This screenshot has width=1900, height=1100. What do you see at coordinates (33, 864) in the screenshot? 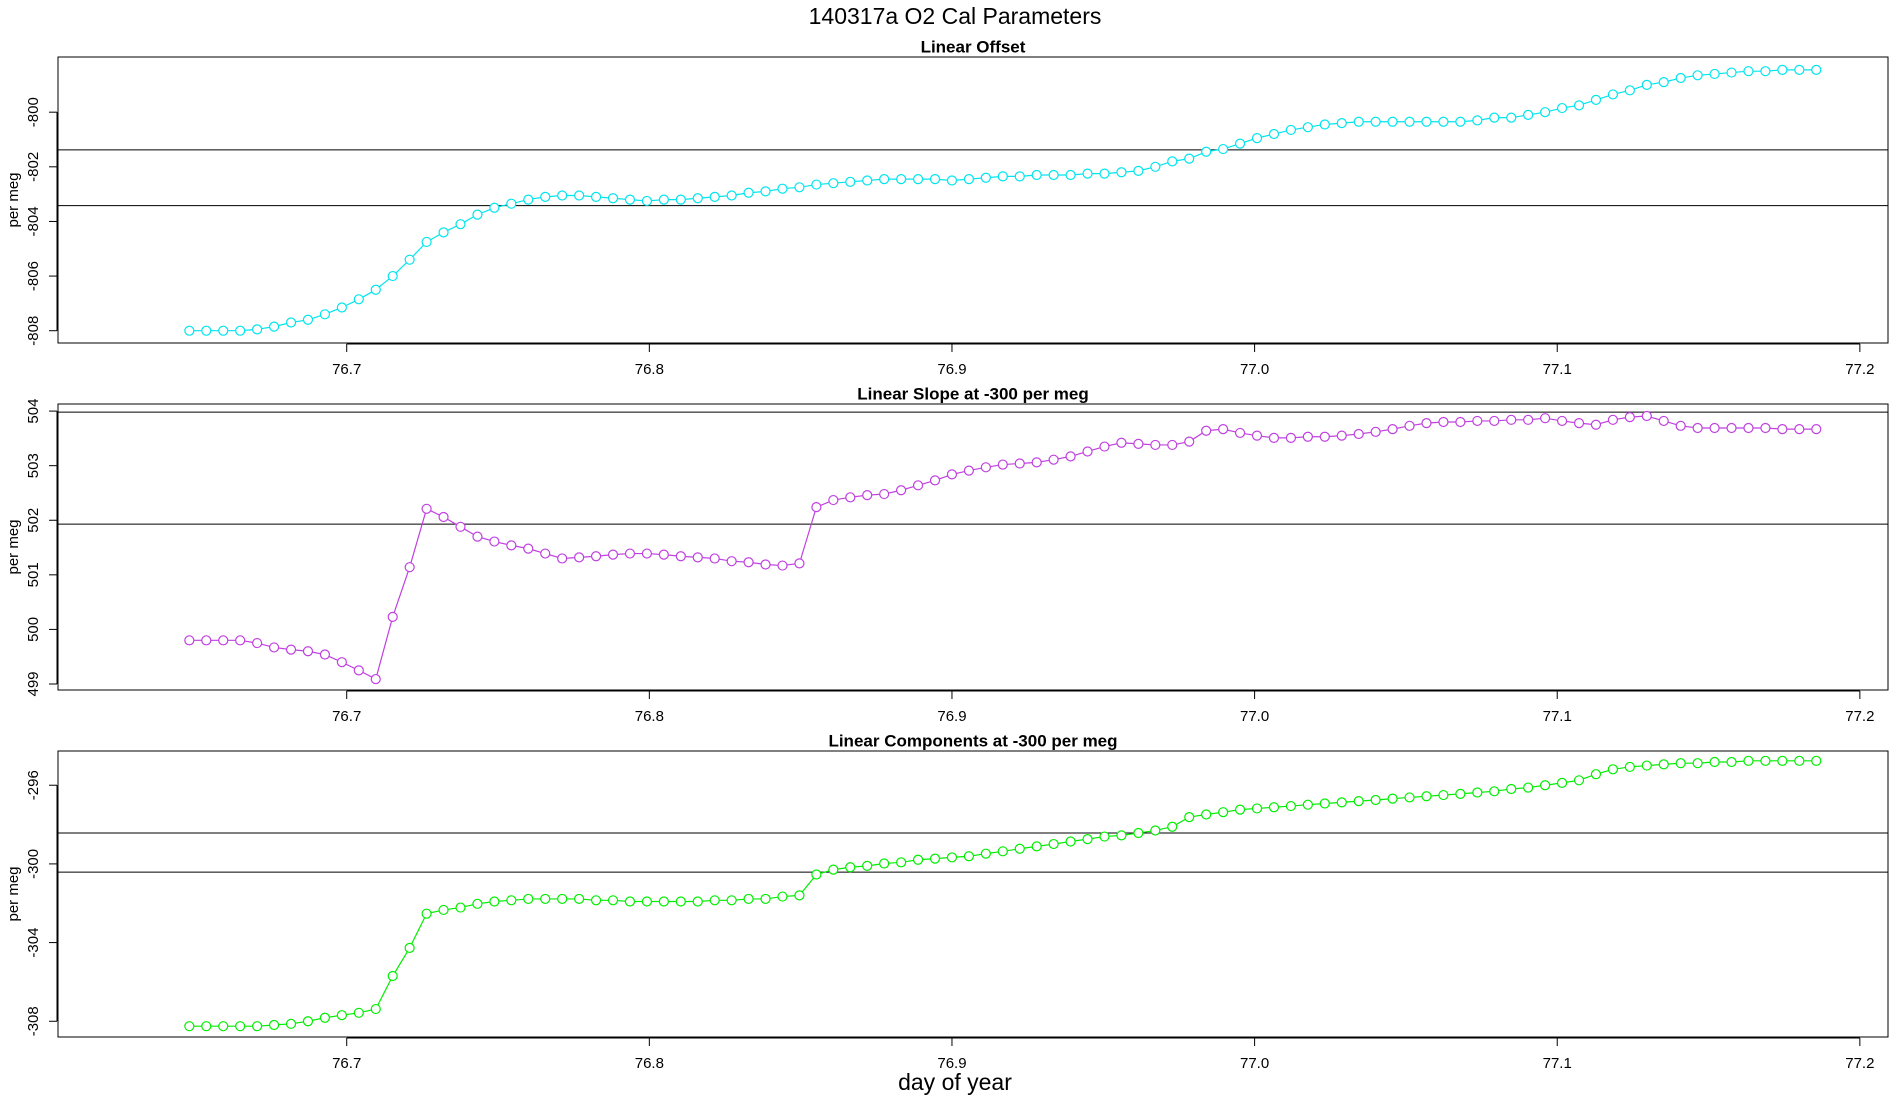
I see `y-tick-label: -300` at bounding box center [33, 864].